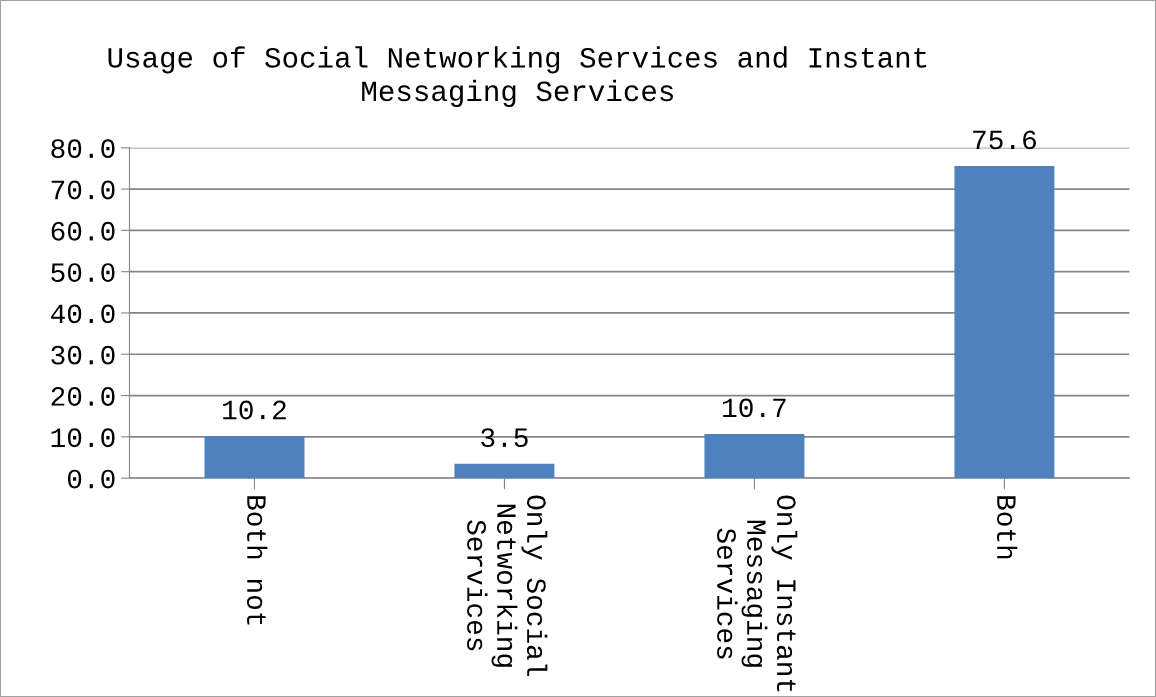 This screenshot has height=697, width=1156. I want to click on chart-title: Usage of Social Networking Services and Instant Messaging Services, so click(517, 77).